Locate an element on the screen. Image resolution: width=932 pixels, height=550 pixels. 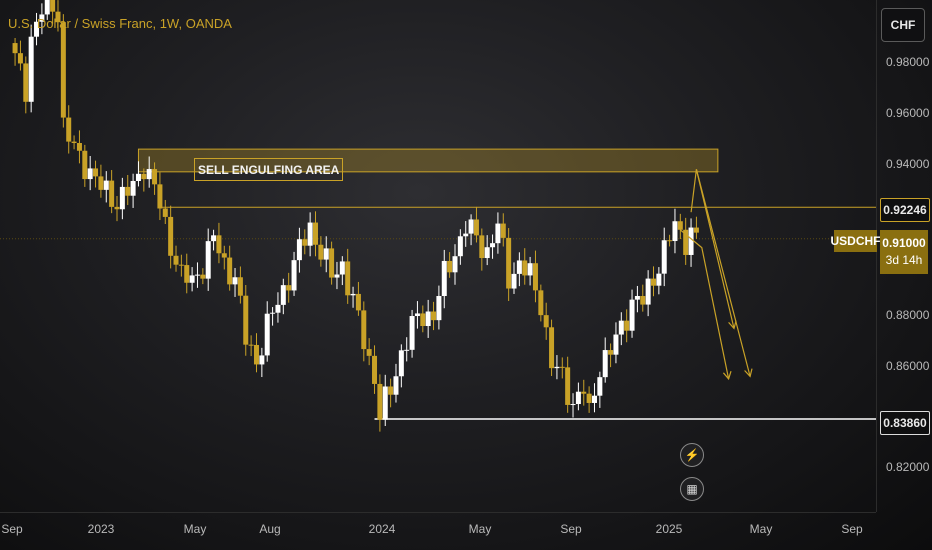
price-scale-border is located at coordinates (876, 256).